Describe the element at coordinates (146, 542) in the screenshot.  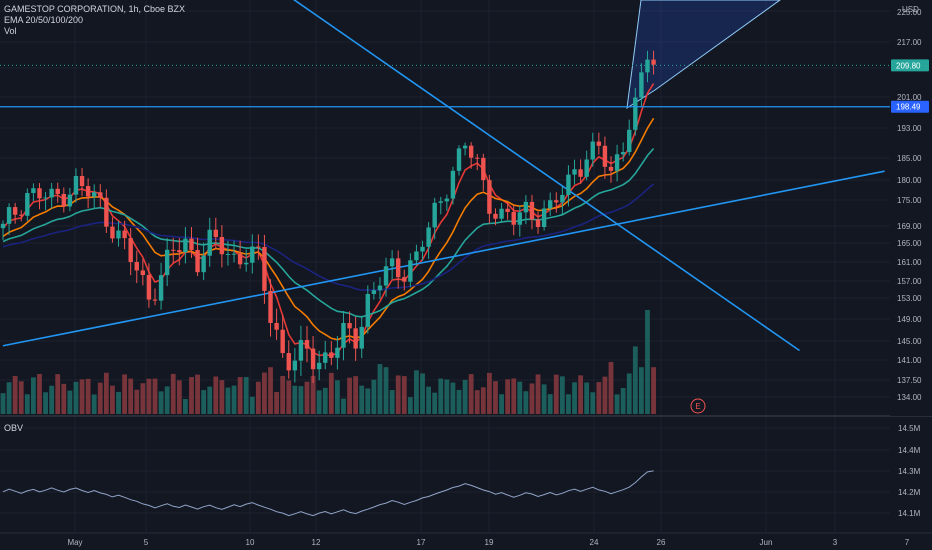
I see `time-tick-label: 5` at that location.